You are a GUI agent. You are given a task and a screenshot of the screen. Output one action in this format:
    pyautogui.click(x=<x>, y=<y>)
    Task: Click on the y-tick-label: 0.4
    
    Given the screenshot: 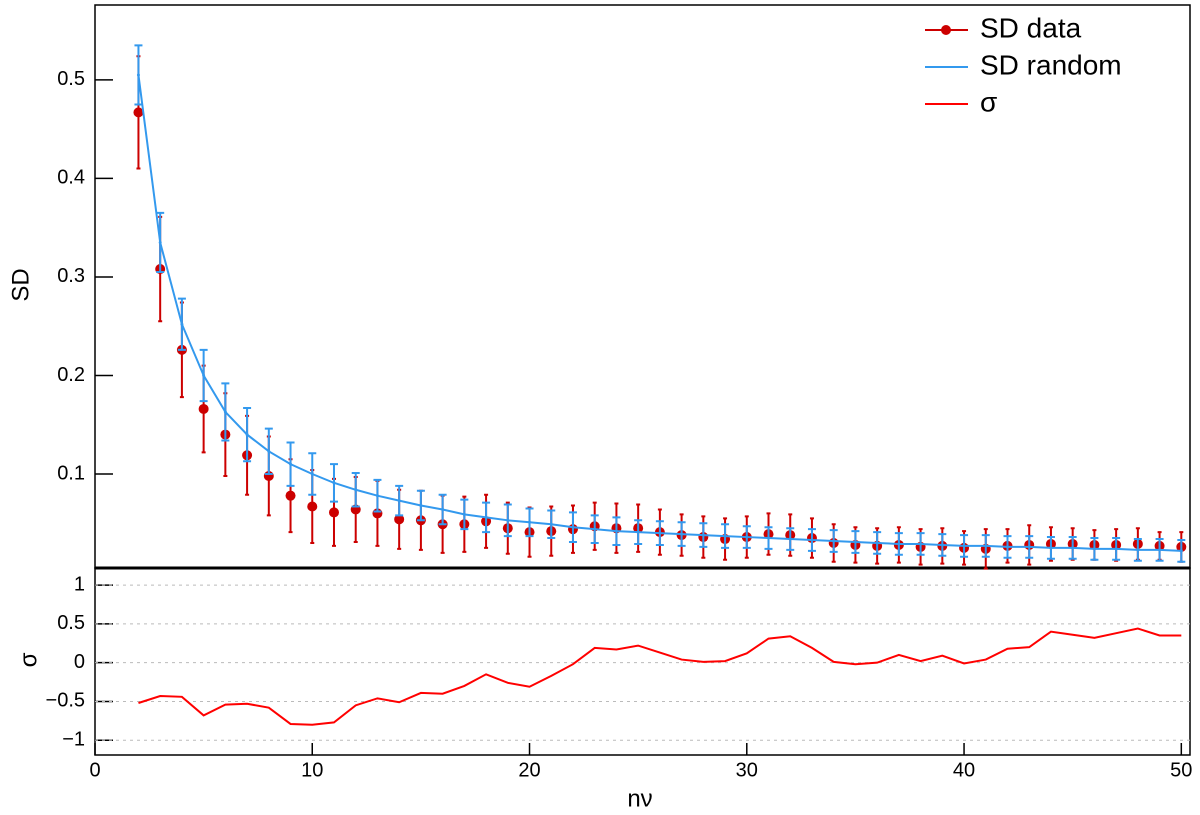 What is the action you would take?
    pyautogui.click(x=71, y=178)
    